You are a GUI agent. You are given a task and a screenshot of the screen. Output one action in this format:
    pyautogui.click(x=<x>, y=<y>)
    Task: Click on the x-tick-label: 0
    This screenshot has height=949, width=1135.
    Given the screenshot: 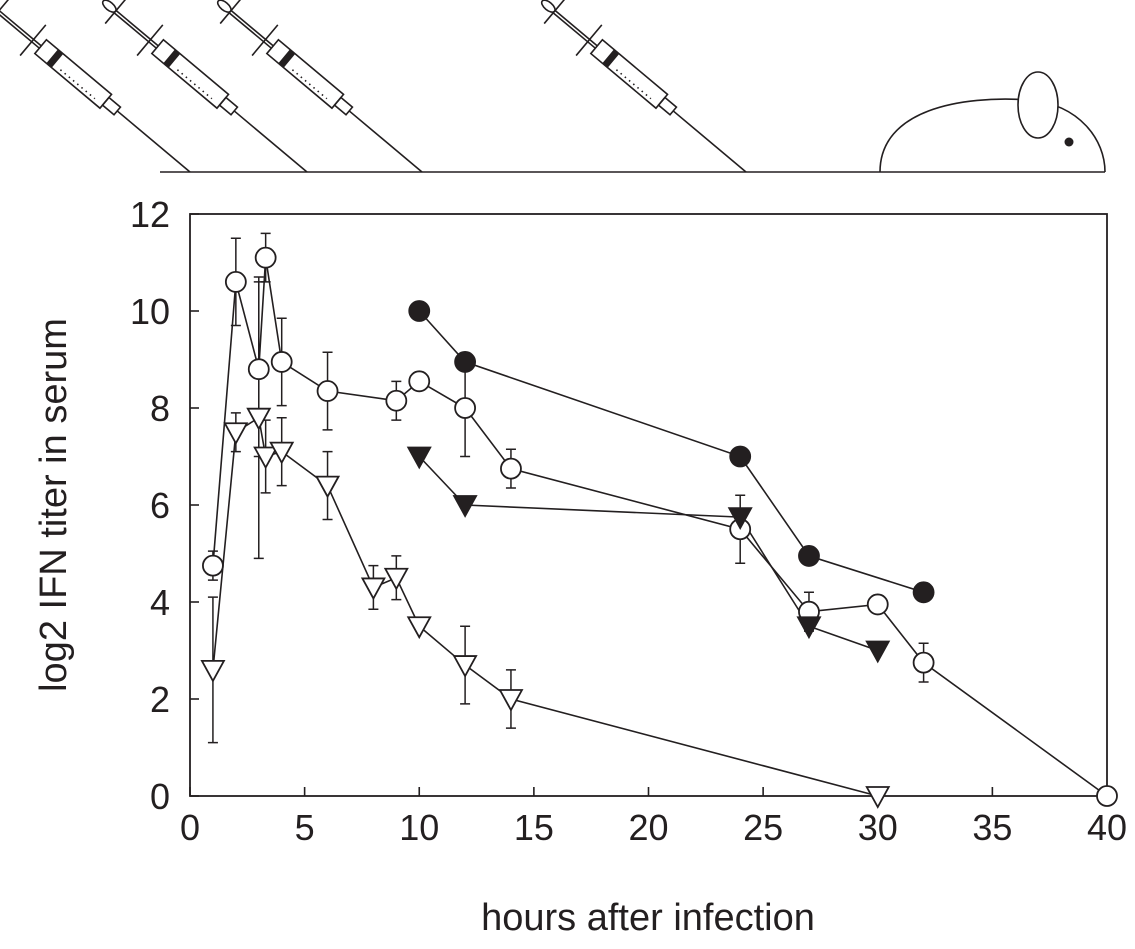 What is the action you would take?
    pyautogui.click(x=190, y=827)
    